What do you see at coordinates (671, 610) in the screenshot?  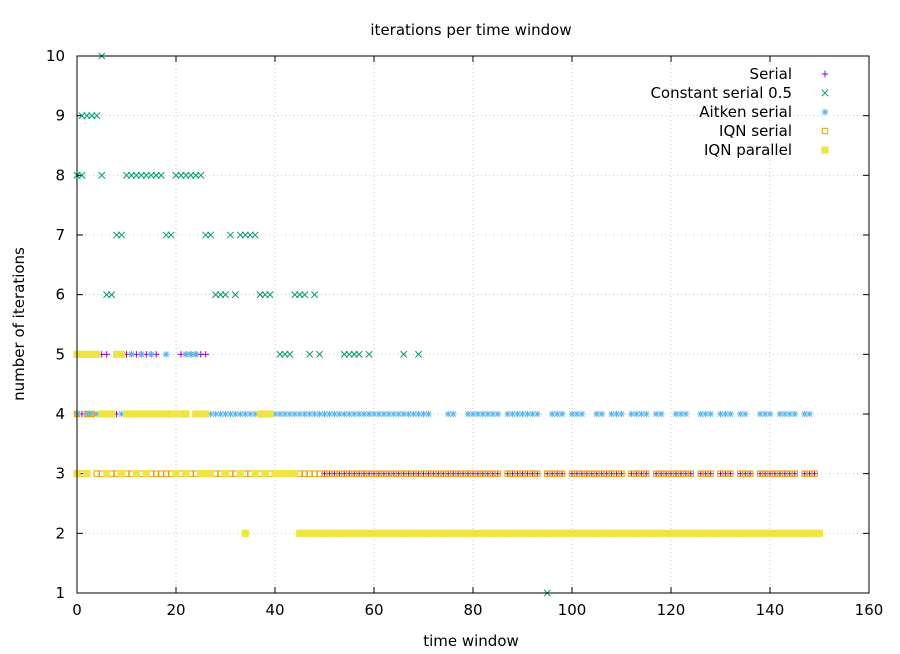 I see `x-tick-label: 120` at bounding box center [671, 610].